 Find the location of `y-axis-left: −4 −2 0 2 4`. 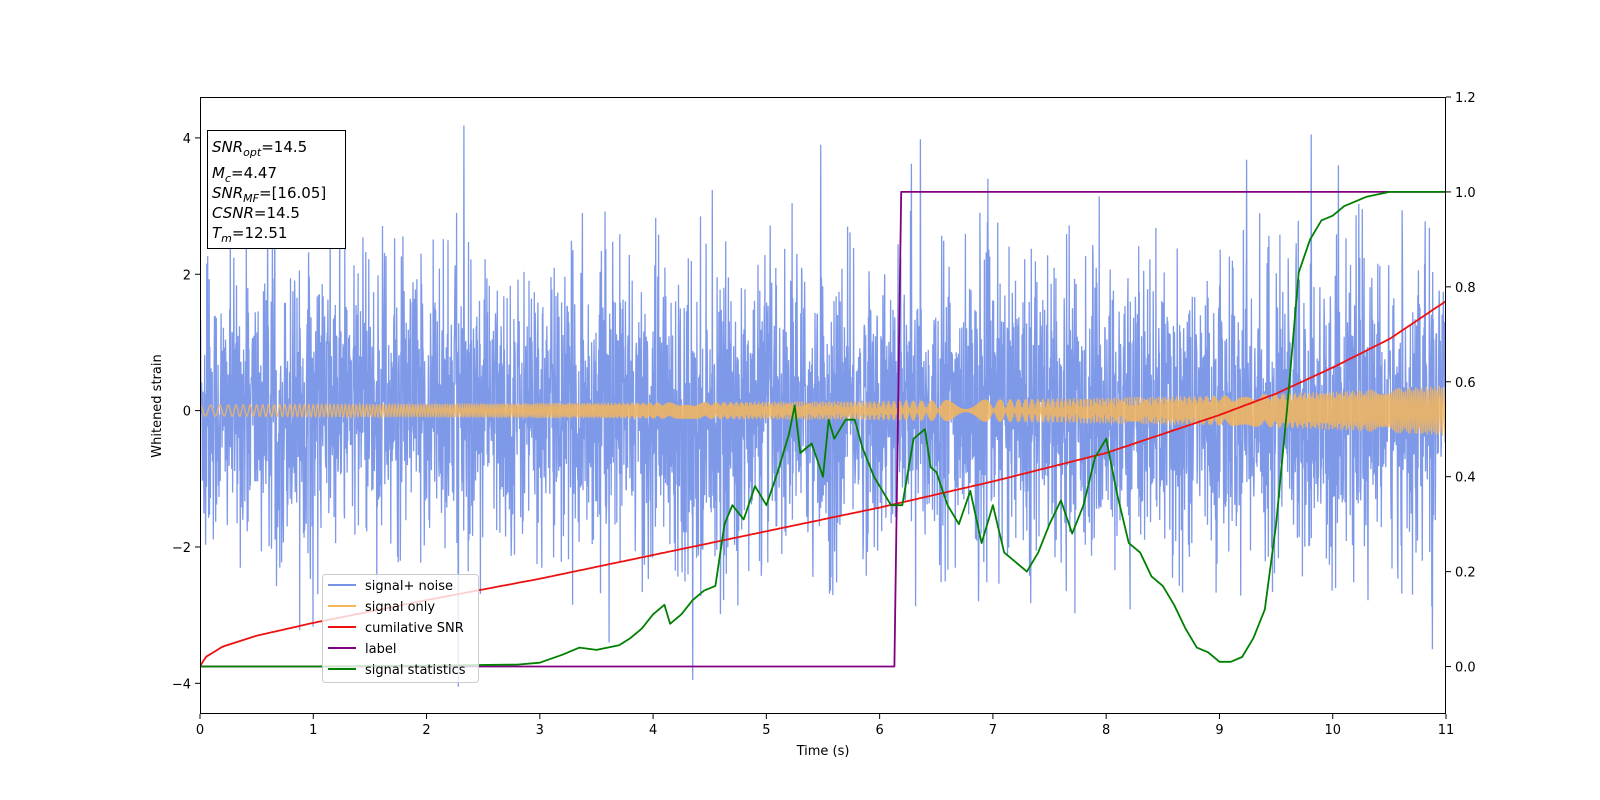

y-axis-left: −4 −2 0 2 4 is located at coordinates (186, 412).